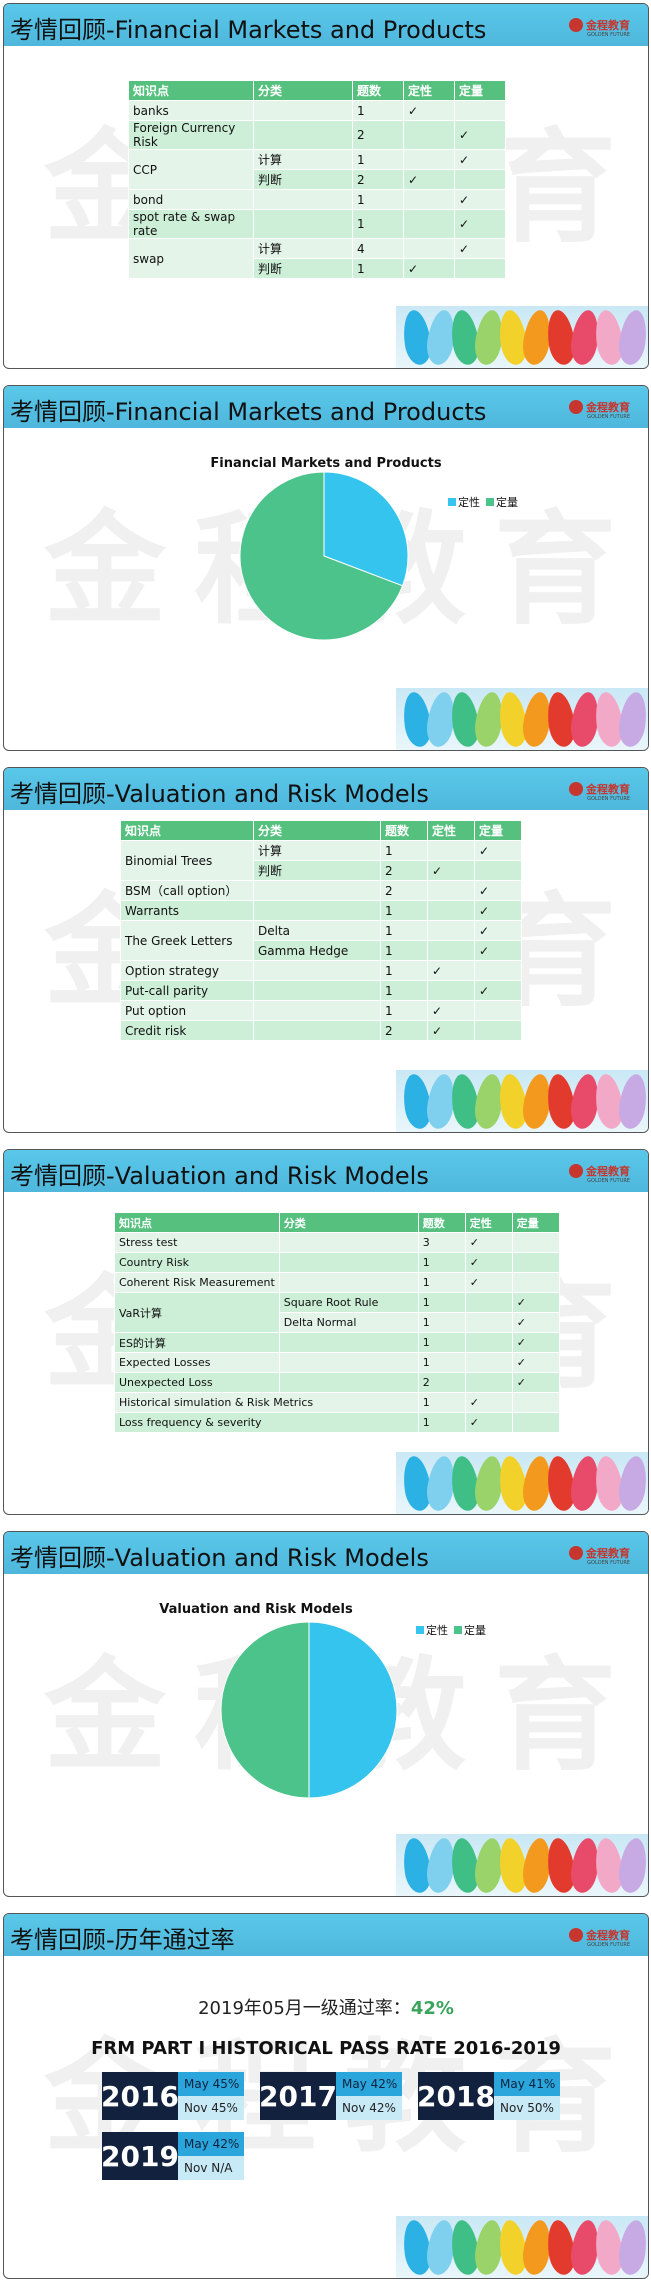 This screenshot has height=2293, width=651. What do you see at coordinates (608, 25) in the screenshot?
I see `logo-text: 金程教育` at bounding box center [608, 25].